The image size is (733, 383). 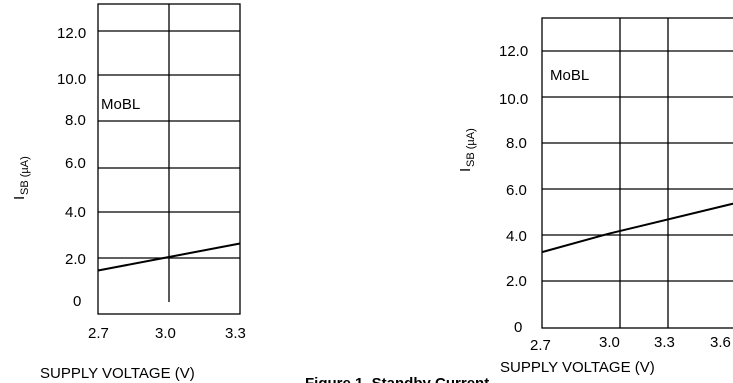 I want to click on left-x-tick-label-3-3: 3.3, so click(x=235, y=333).